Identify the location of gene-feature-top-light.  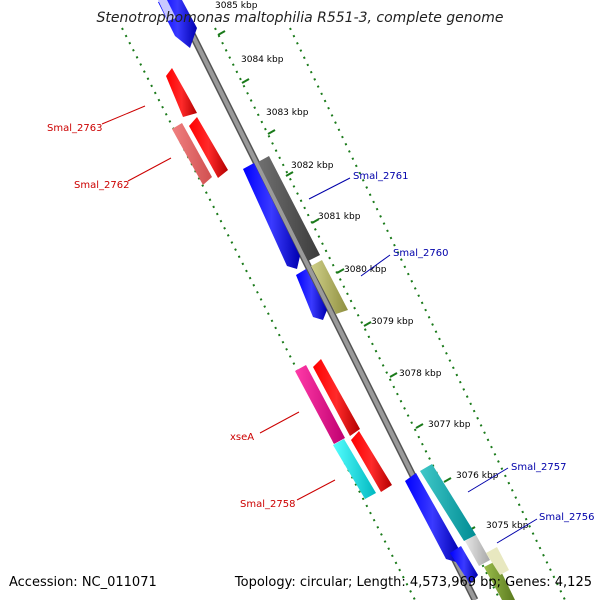
(167, 10).